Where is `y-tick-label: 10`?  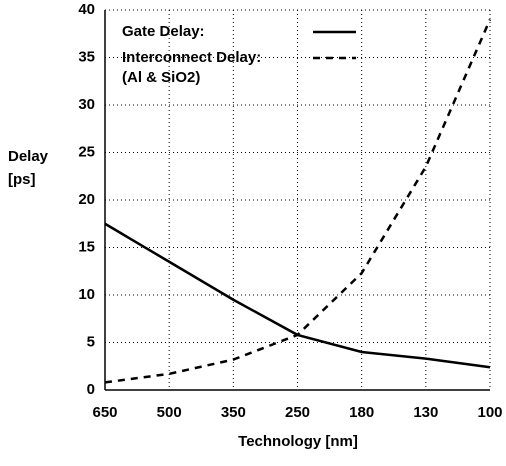
y-tick-label: 10 is located at coordinates (86, 294).